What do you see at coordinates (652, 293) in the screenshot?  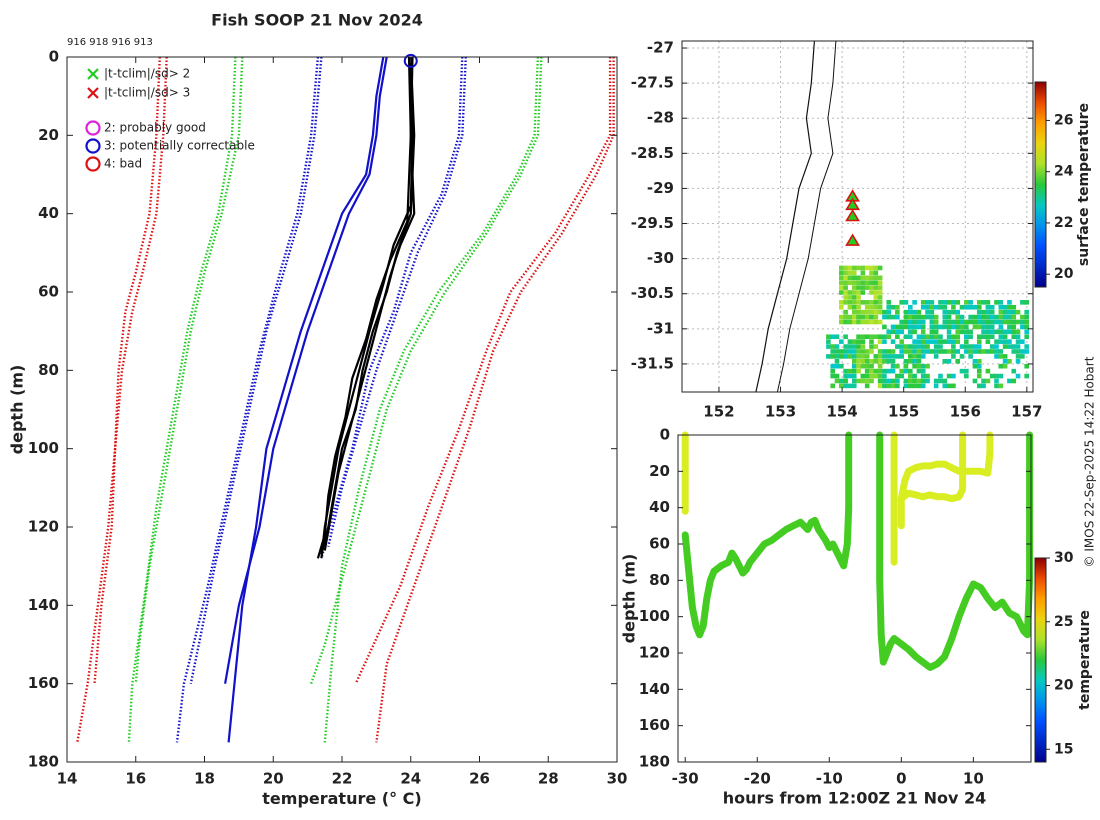 I see `map-y-tick-label: -30.5` at bounding box center [652, 293].